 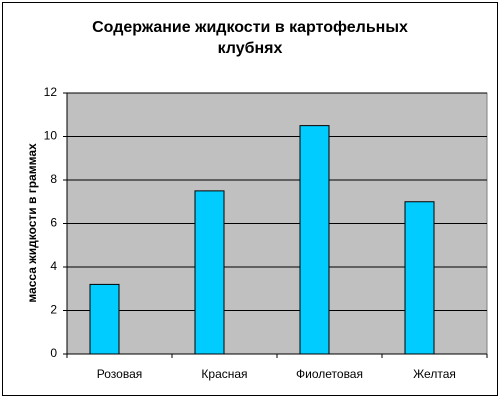 What do you see at coordinates (53, 179) in the screenshot?
I see `y-tick-label: 8` at bounding box center [53, 179].